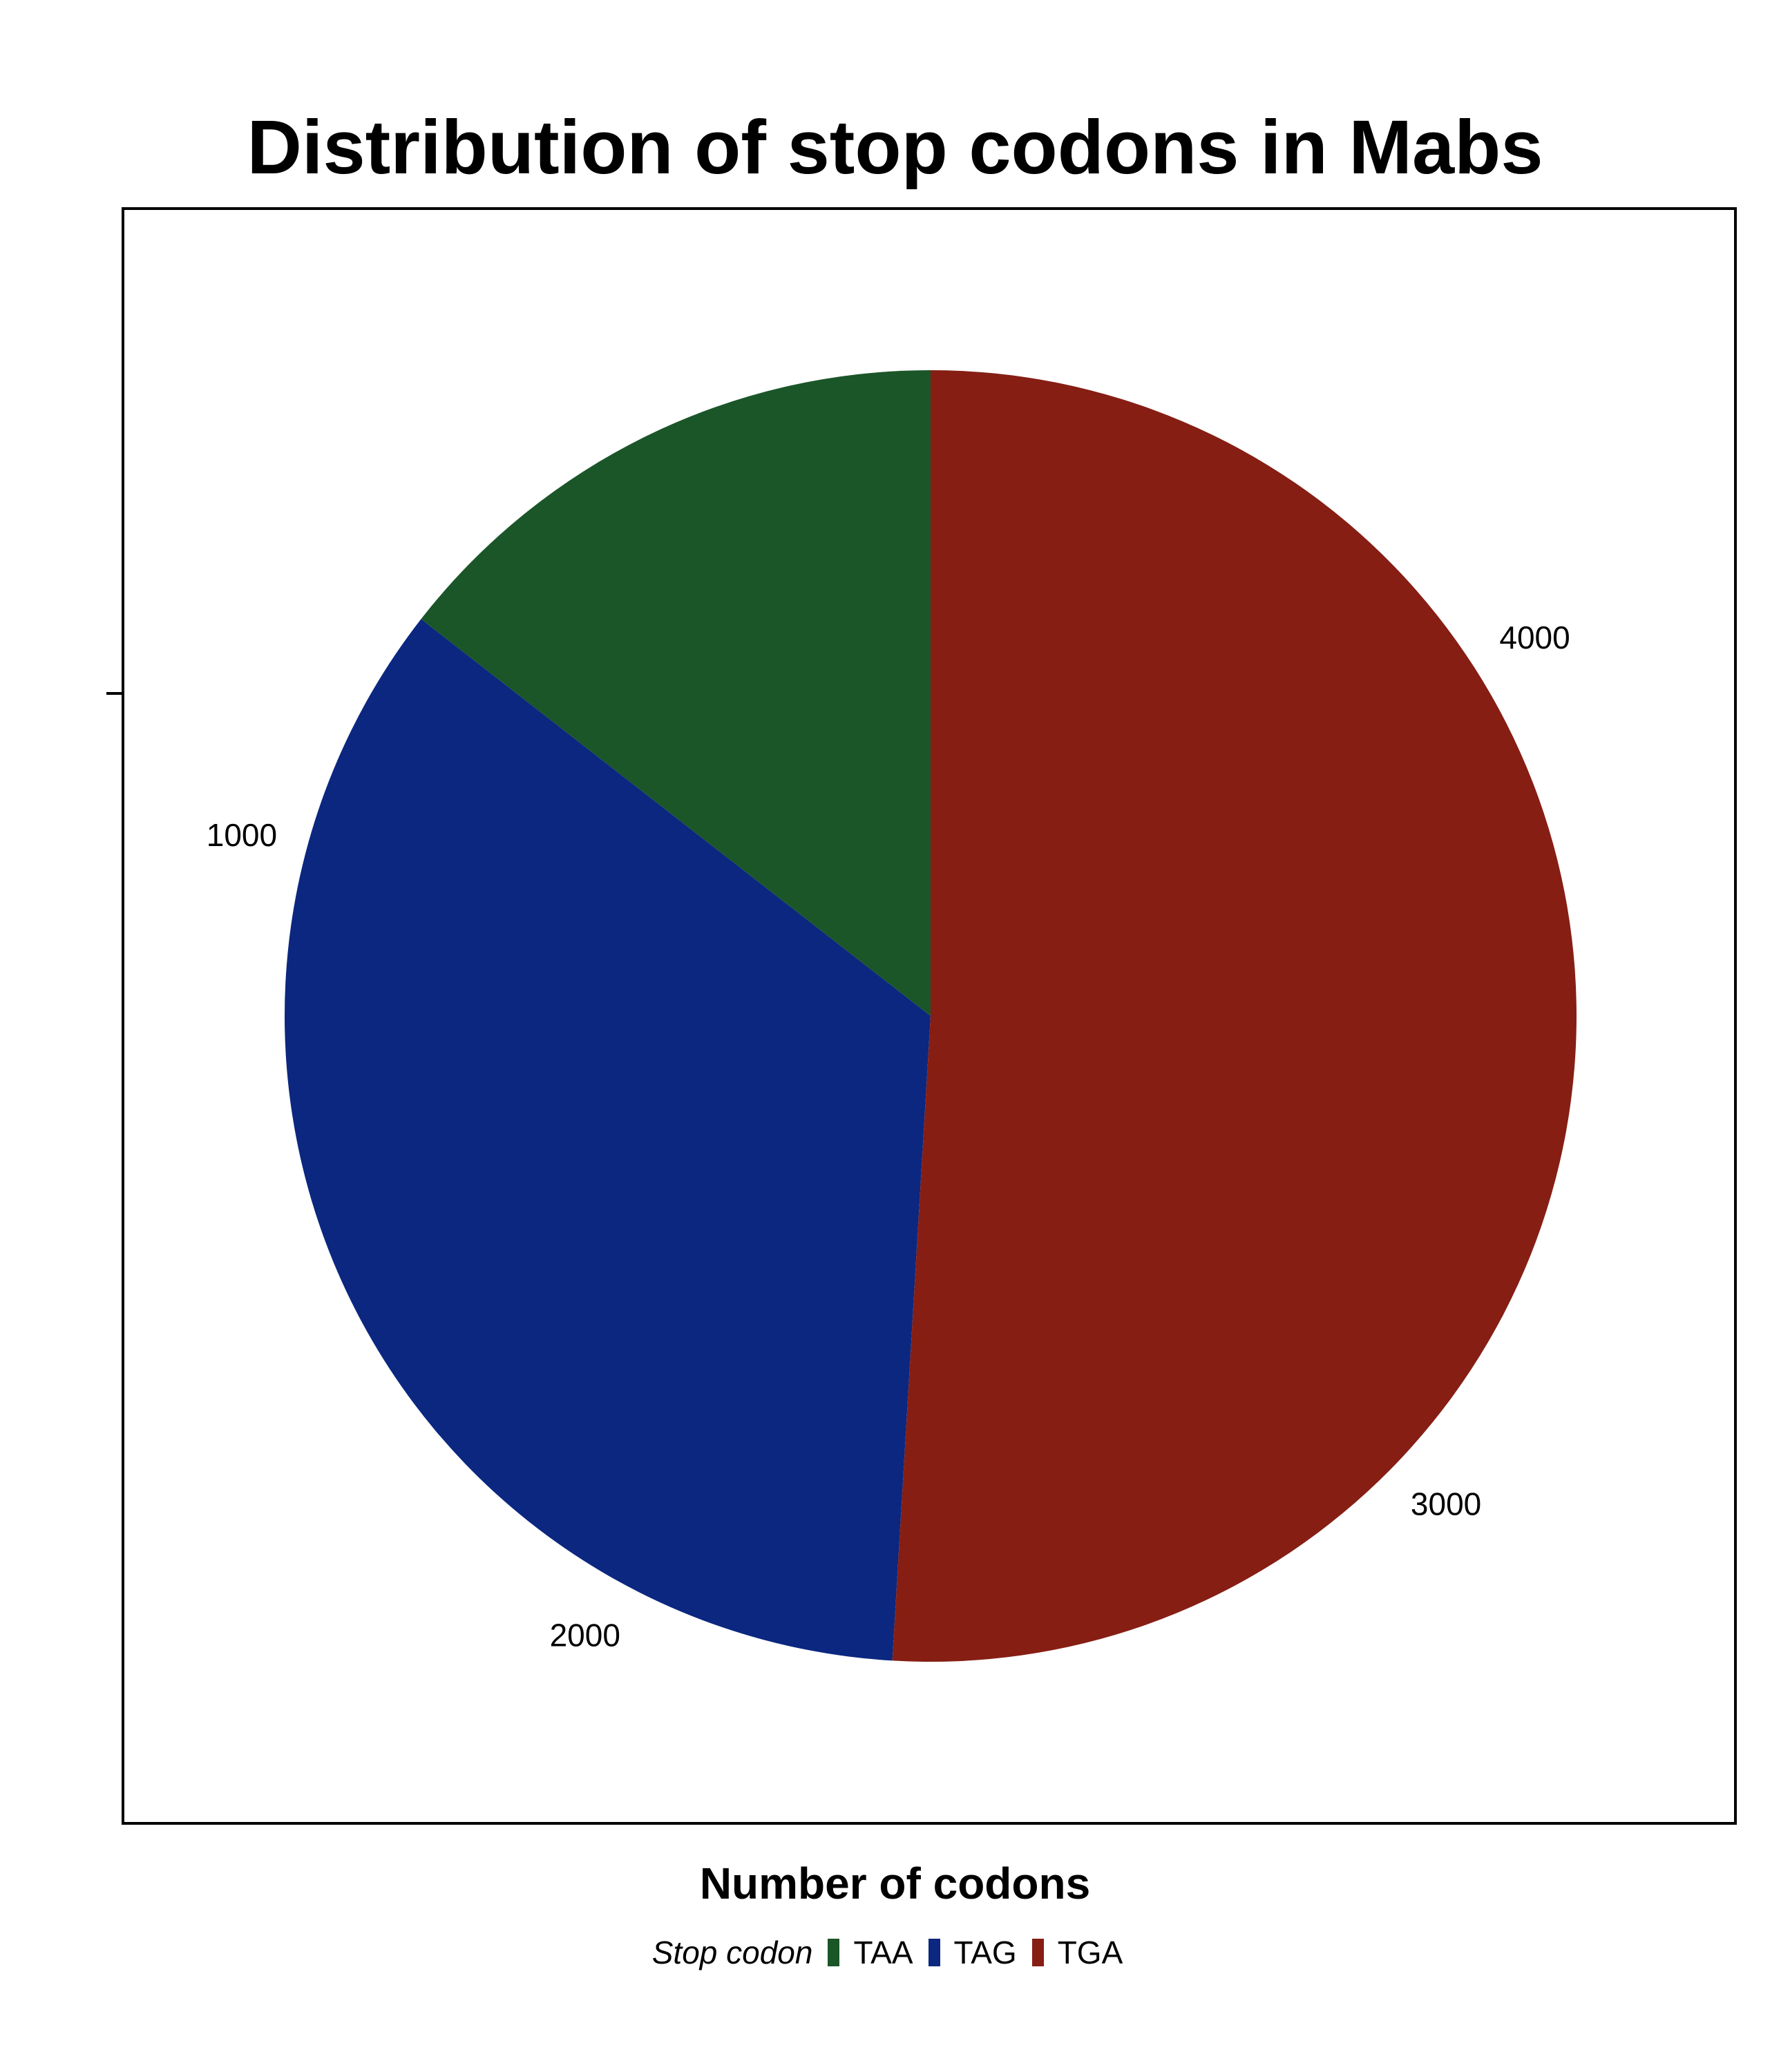  What do you see at coordinates (585, 1635) in the screenshot?
I see `pie-tick-label: 2000` at bounding box center [585, 1635].